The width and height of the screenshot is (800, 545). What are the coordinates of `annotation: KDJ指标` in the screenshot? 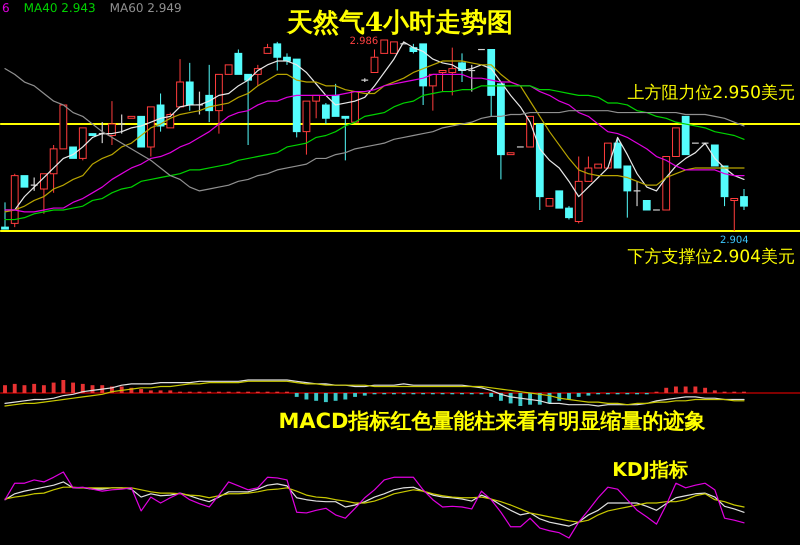 It's located at (650, 470).